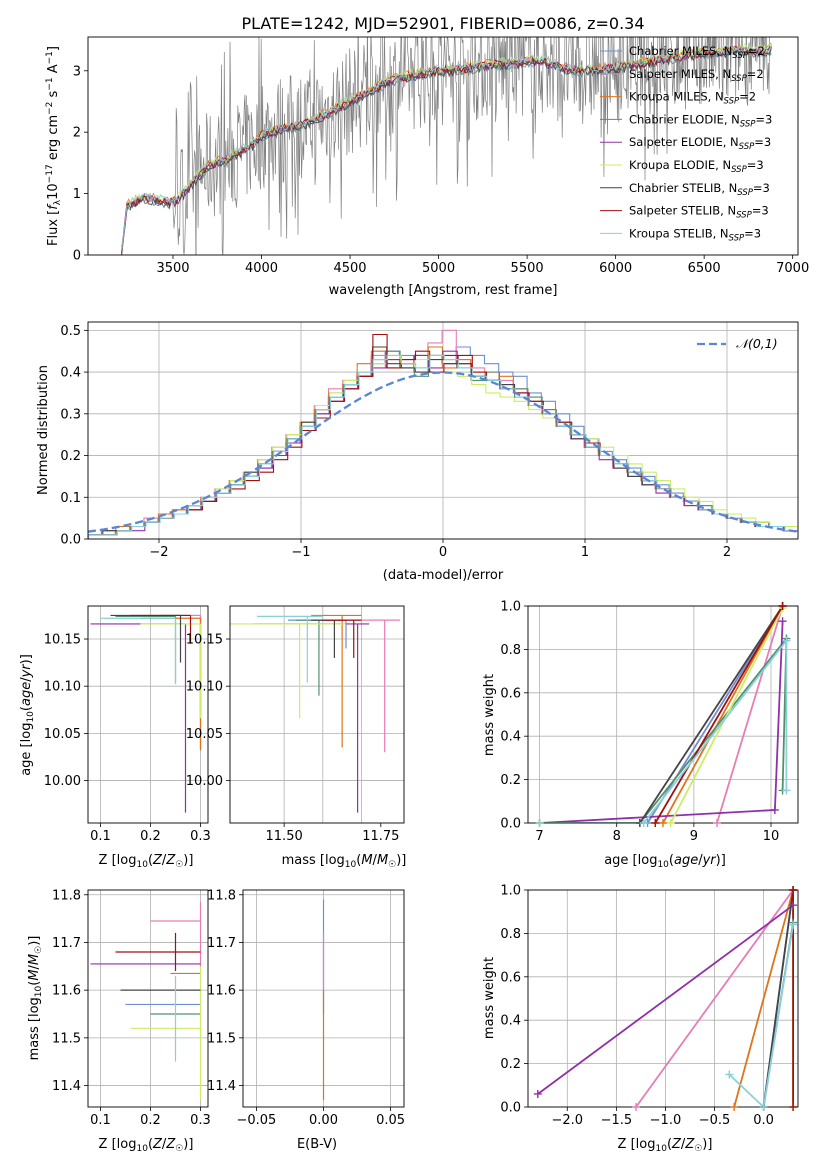  What do you see at coordinates (443, 290) in the screenshot?
I see `spectrum-xlabel: wavelength [Angstrom, rest frame]` at bounding box center [443, 290].